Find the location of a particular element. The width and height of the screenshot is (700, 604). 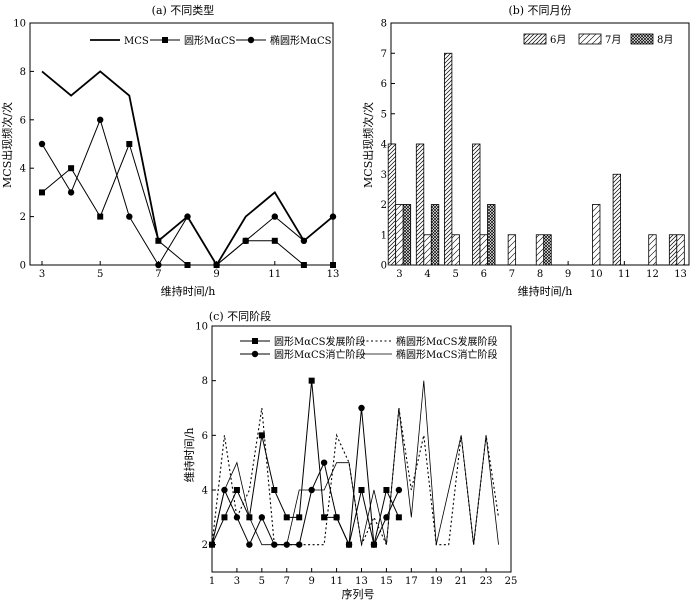

panel-c-xtick-label: 9 is located at coordinates (311, 581).